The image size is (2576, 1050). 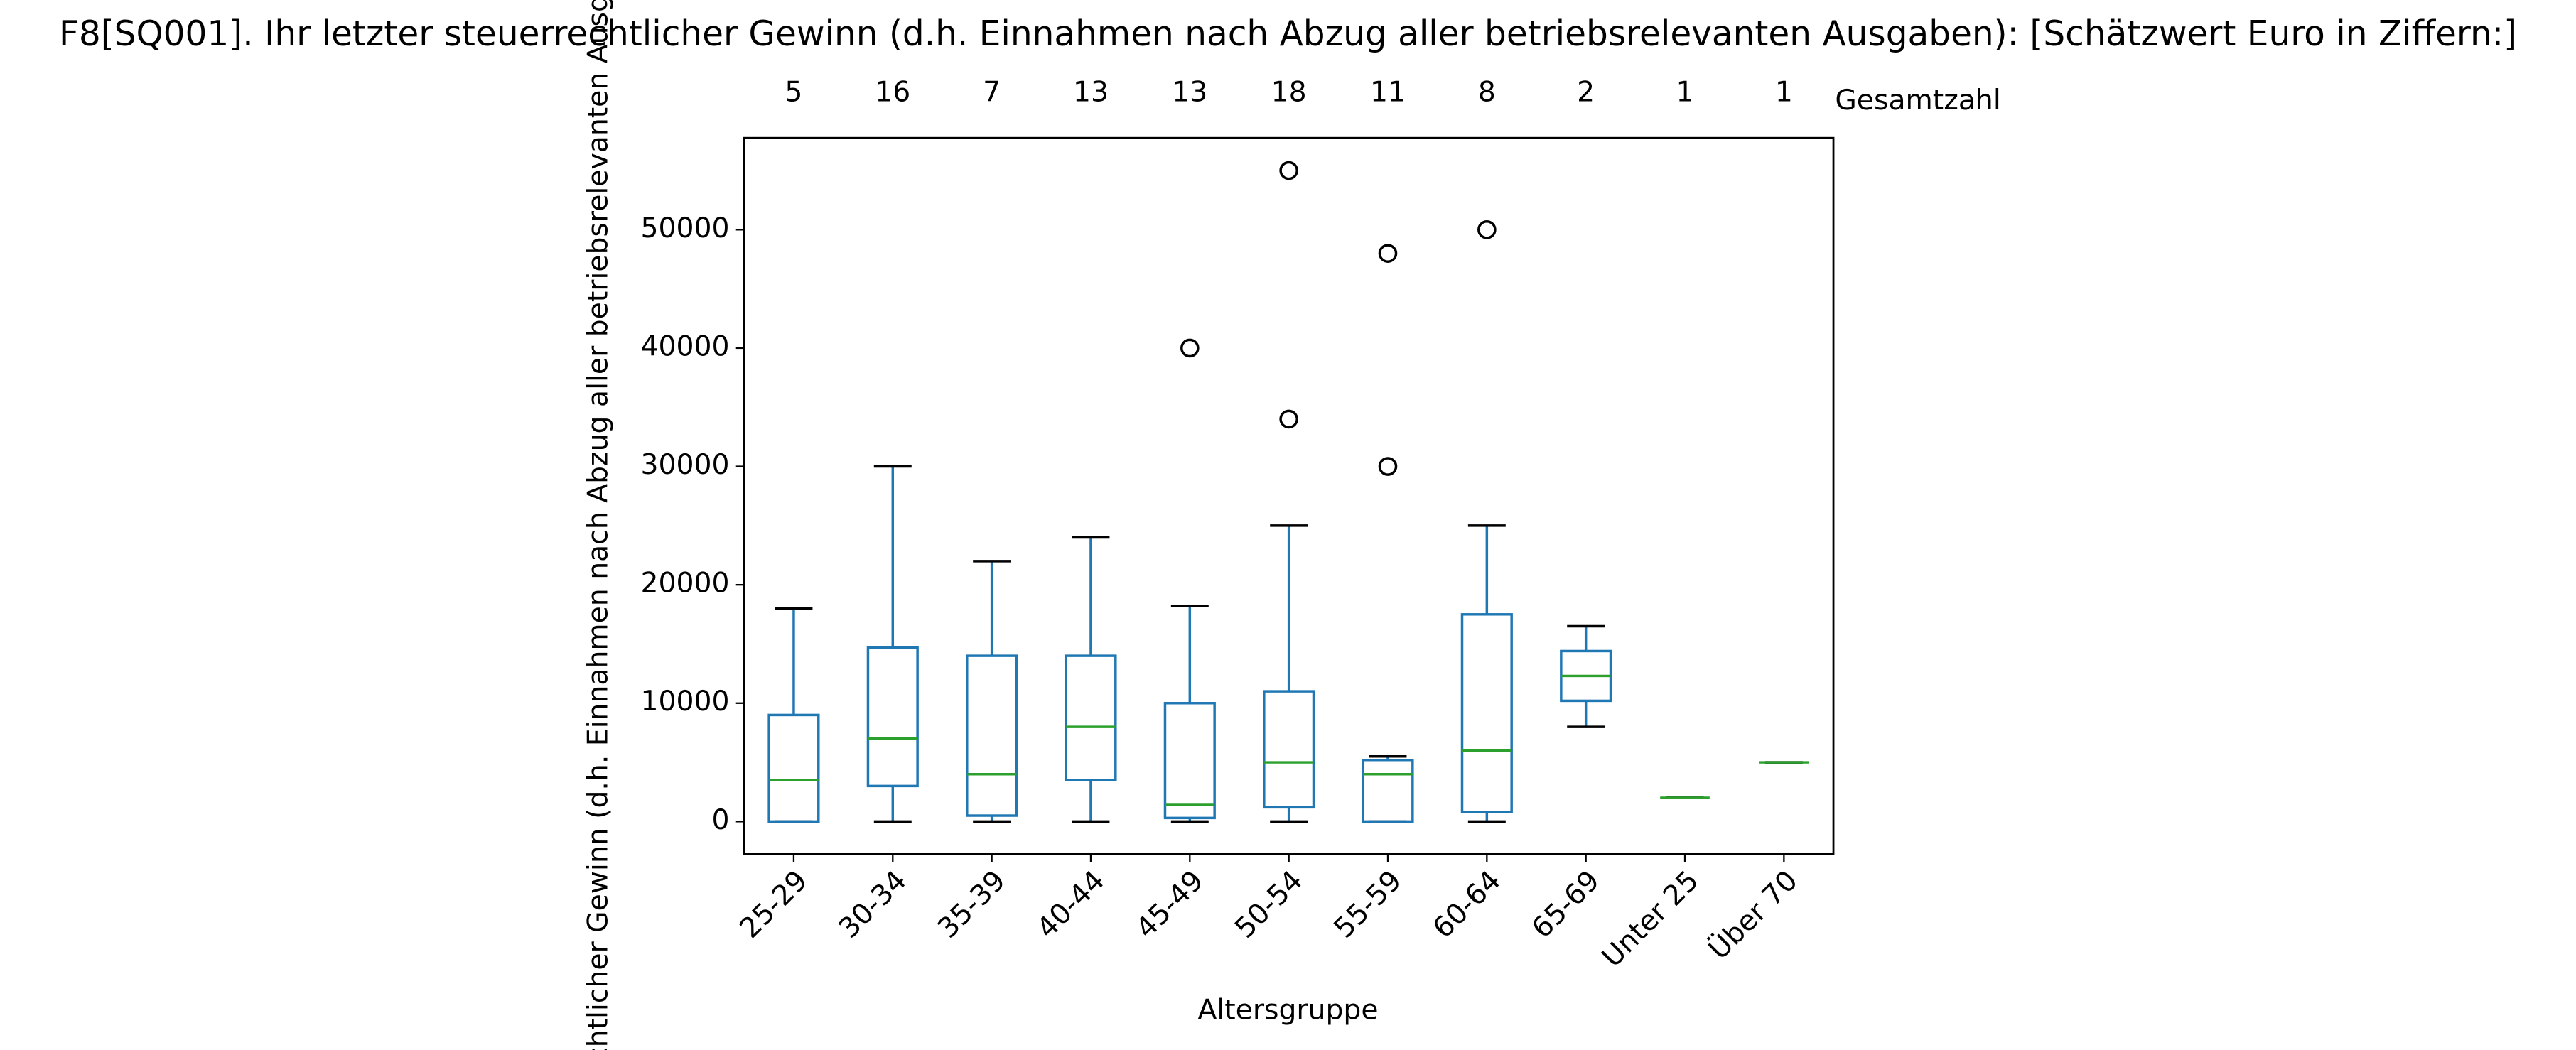 I want to click on count: 16, so click(x=893, y=92).